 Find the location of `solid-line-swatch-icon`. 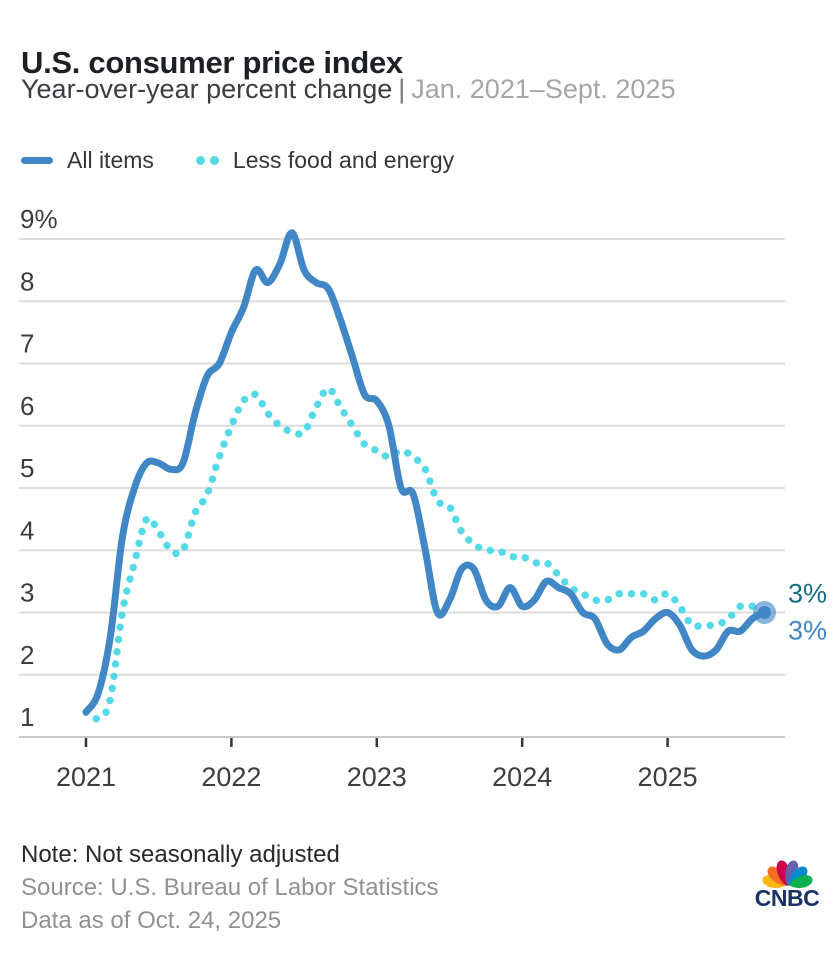

solid-line-swatch-icon is located at coordinates (37, 160).